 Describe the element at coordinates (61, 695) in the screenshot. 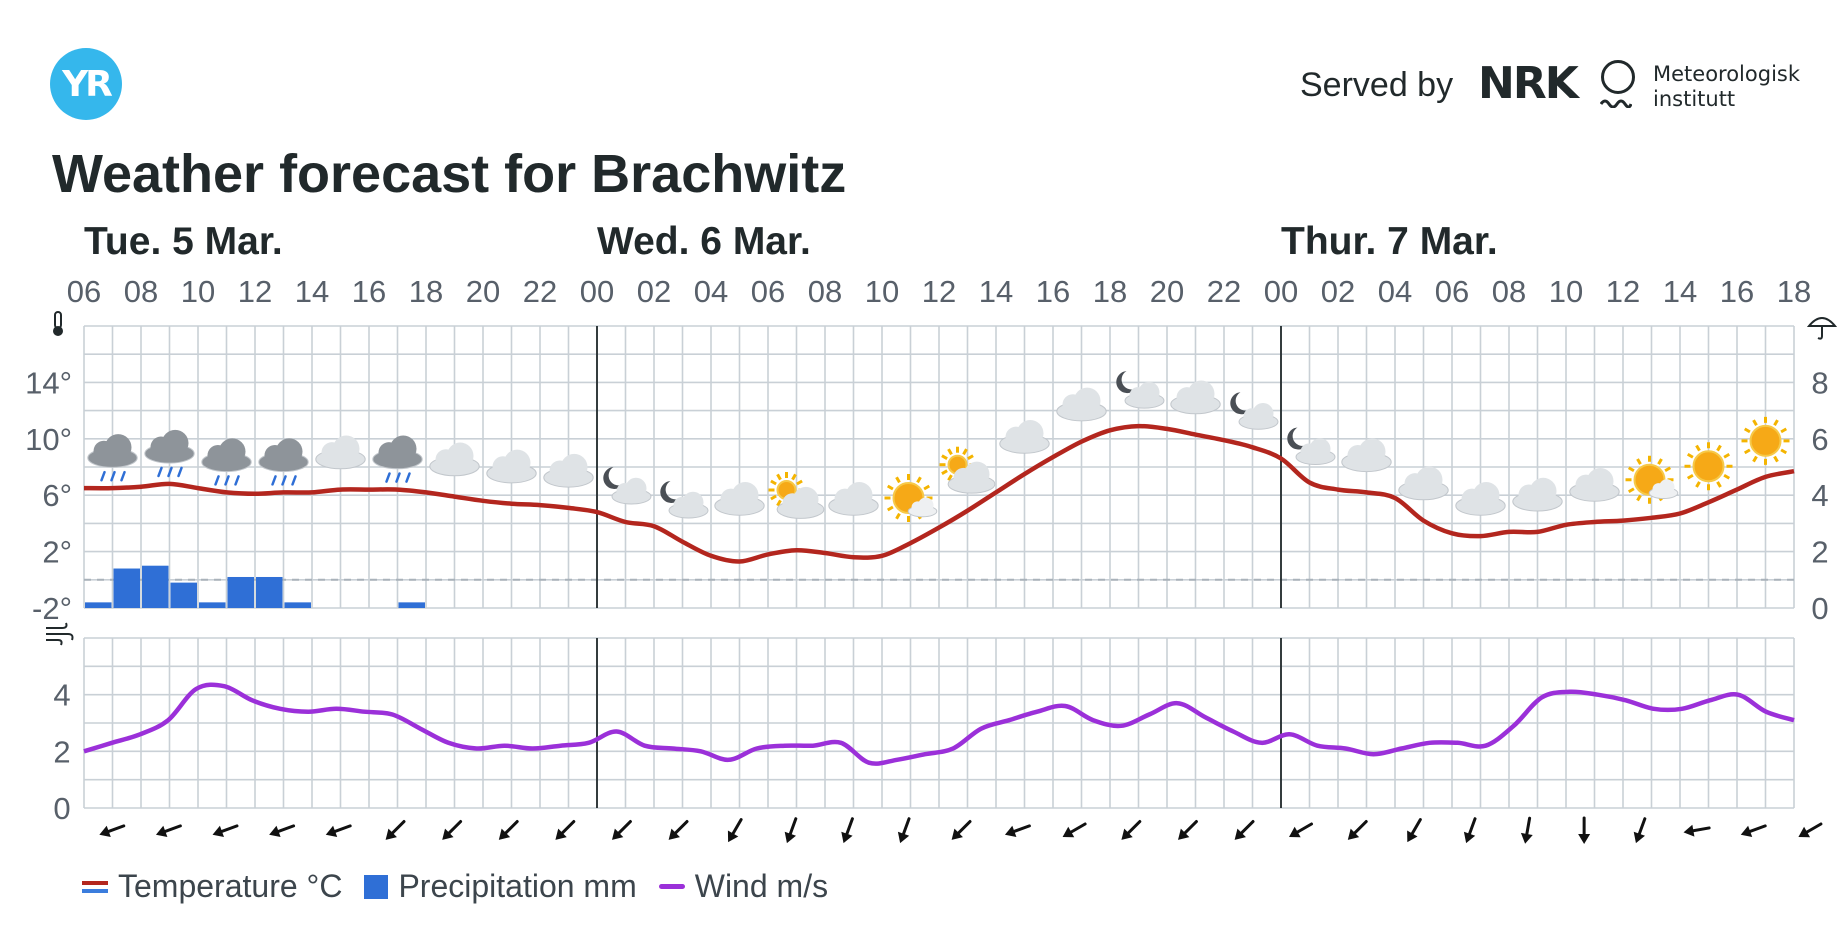

I see `wind-axis-tick: 4` at that location.